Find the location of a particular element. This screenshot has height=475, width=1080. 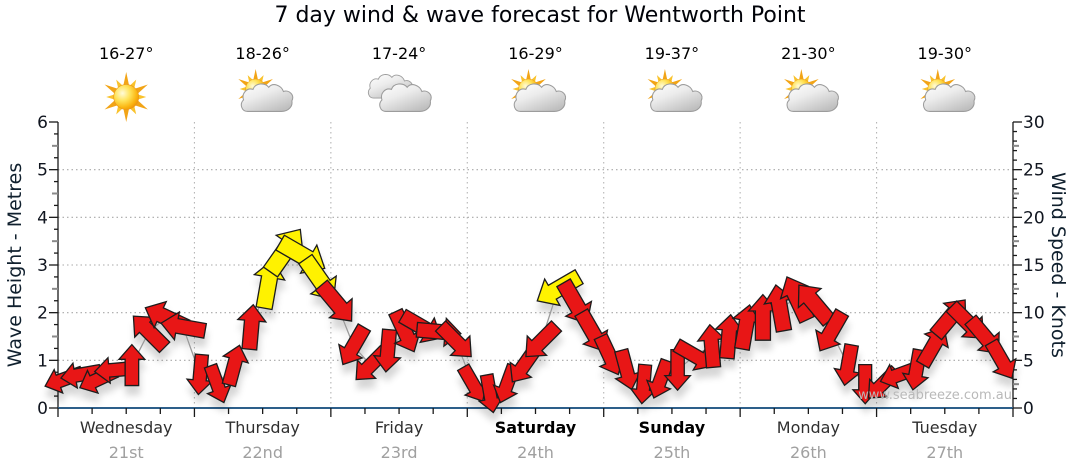

wind-speed-tick-label: 20 is located at coordinates (1034, 218).